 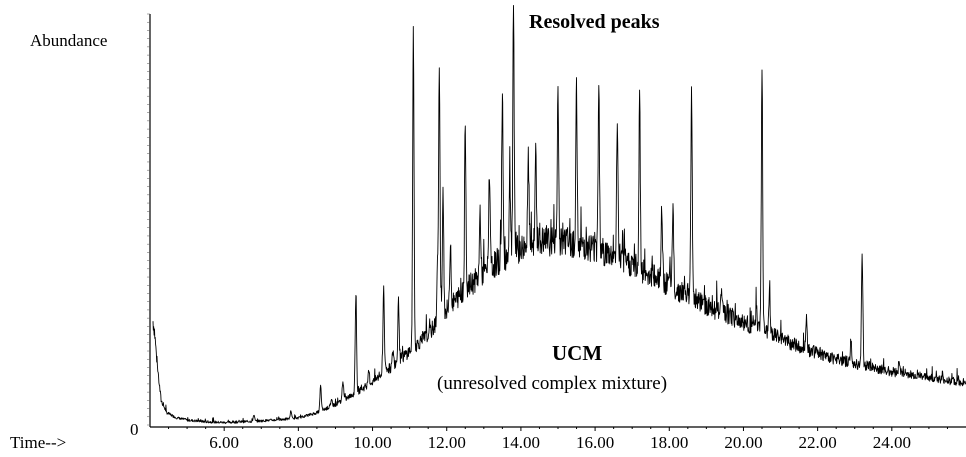 I want to click on y-axis-minor-ticks, so click(x=148, y=219).